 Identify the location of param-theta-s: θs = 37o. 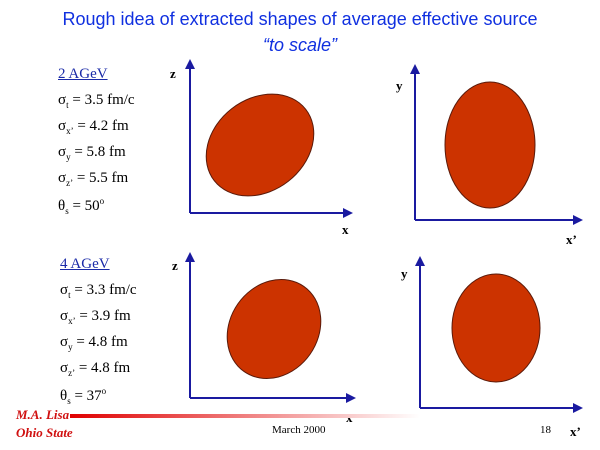
(83, 396).